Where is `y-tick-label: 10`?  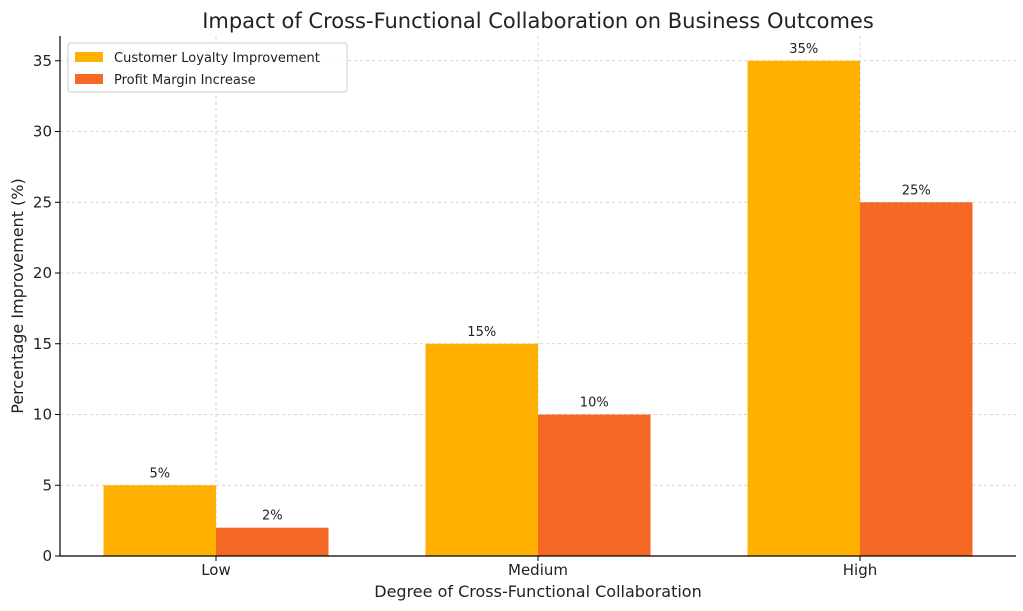 y-tick-label: 10 is located at coordinates (42, 415).